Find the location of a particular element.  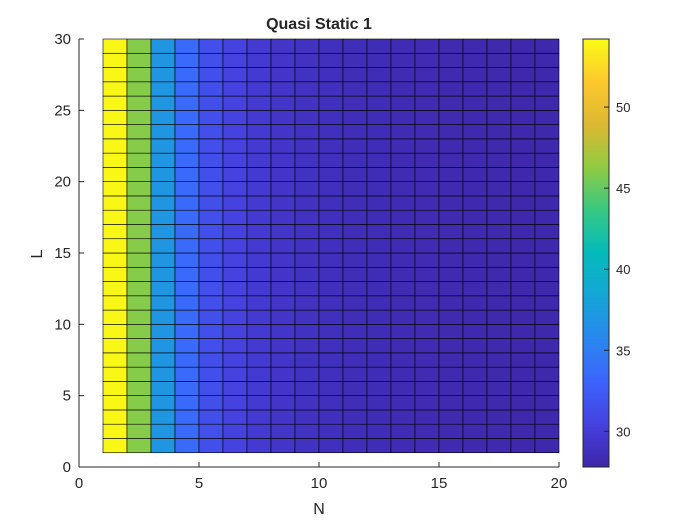

colorbar-tick-label: 35 is located at coordinates (623, 350).